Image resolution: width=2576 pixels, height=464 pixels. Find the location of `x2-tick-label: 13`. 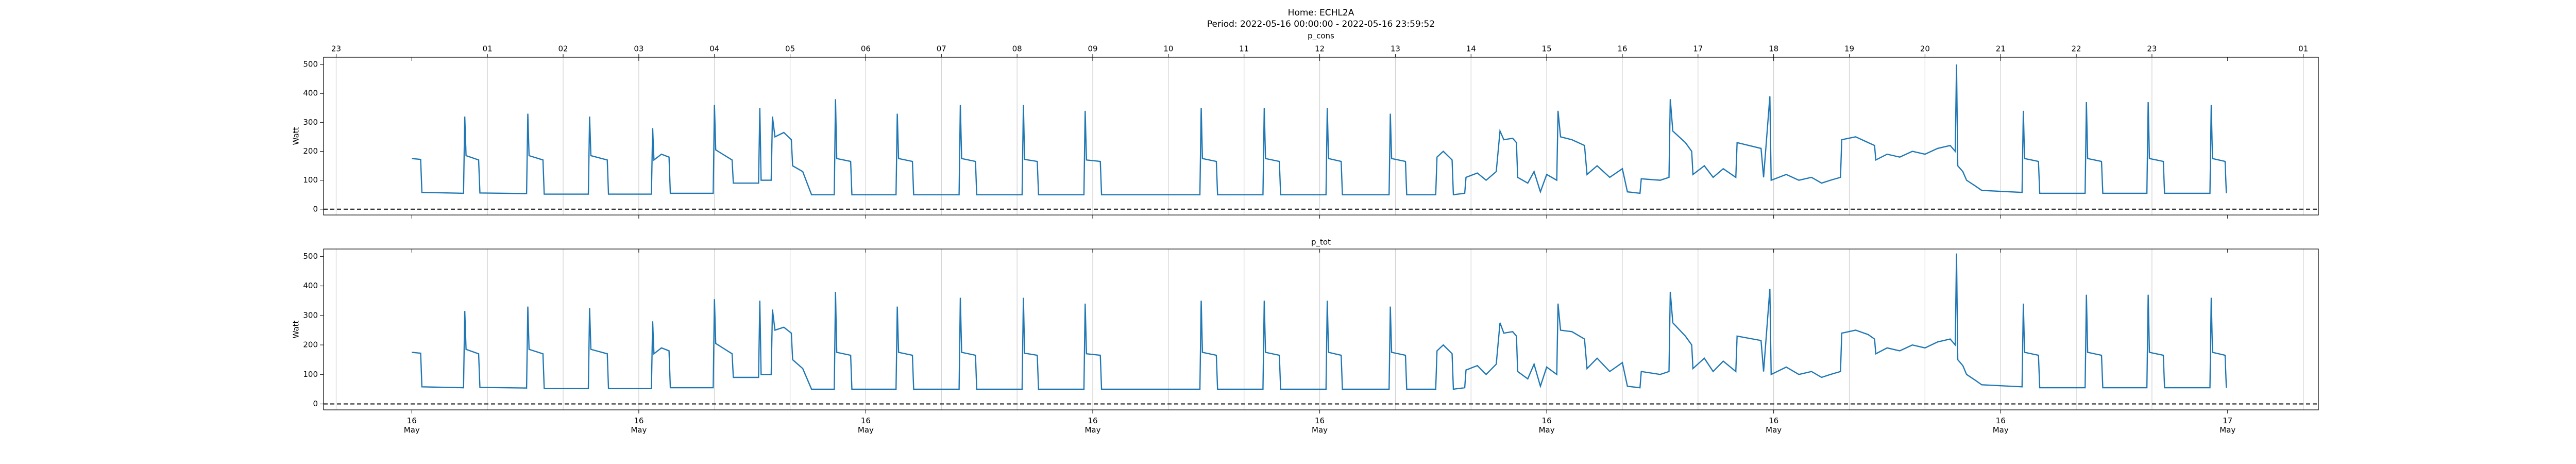

x2-tick-label: 13 is located at coordinates (1395, 49).